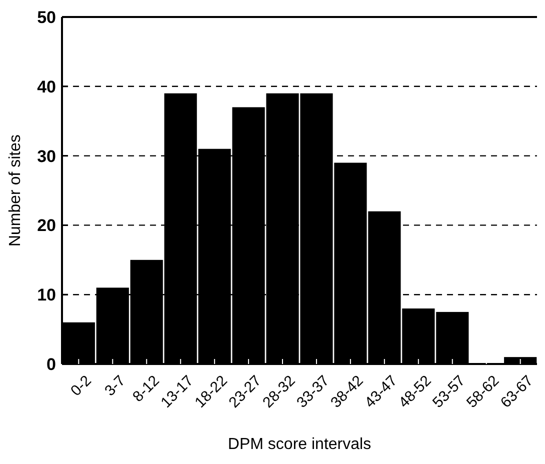  What do you see at coordinates (46, 295) in the screenshot?
I see `y-tick-label: 10` at bounding box center [46, 295].